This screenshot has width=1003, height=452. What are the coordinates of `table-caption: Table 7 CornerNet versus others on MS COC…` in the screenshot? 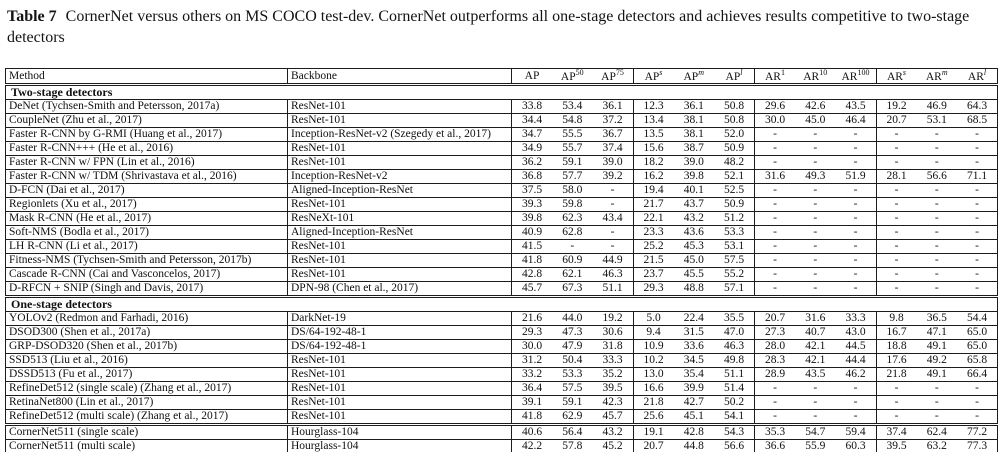 It's located at (502, 27).